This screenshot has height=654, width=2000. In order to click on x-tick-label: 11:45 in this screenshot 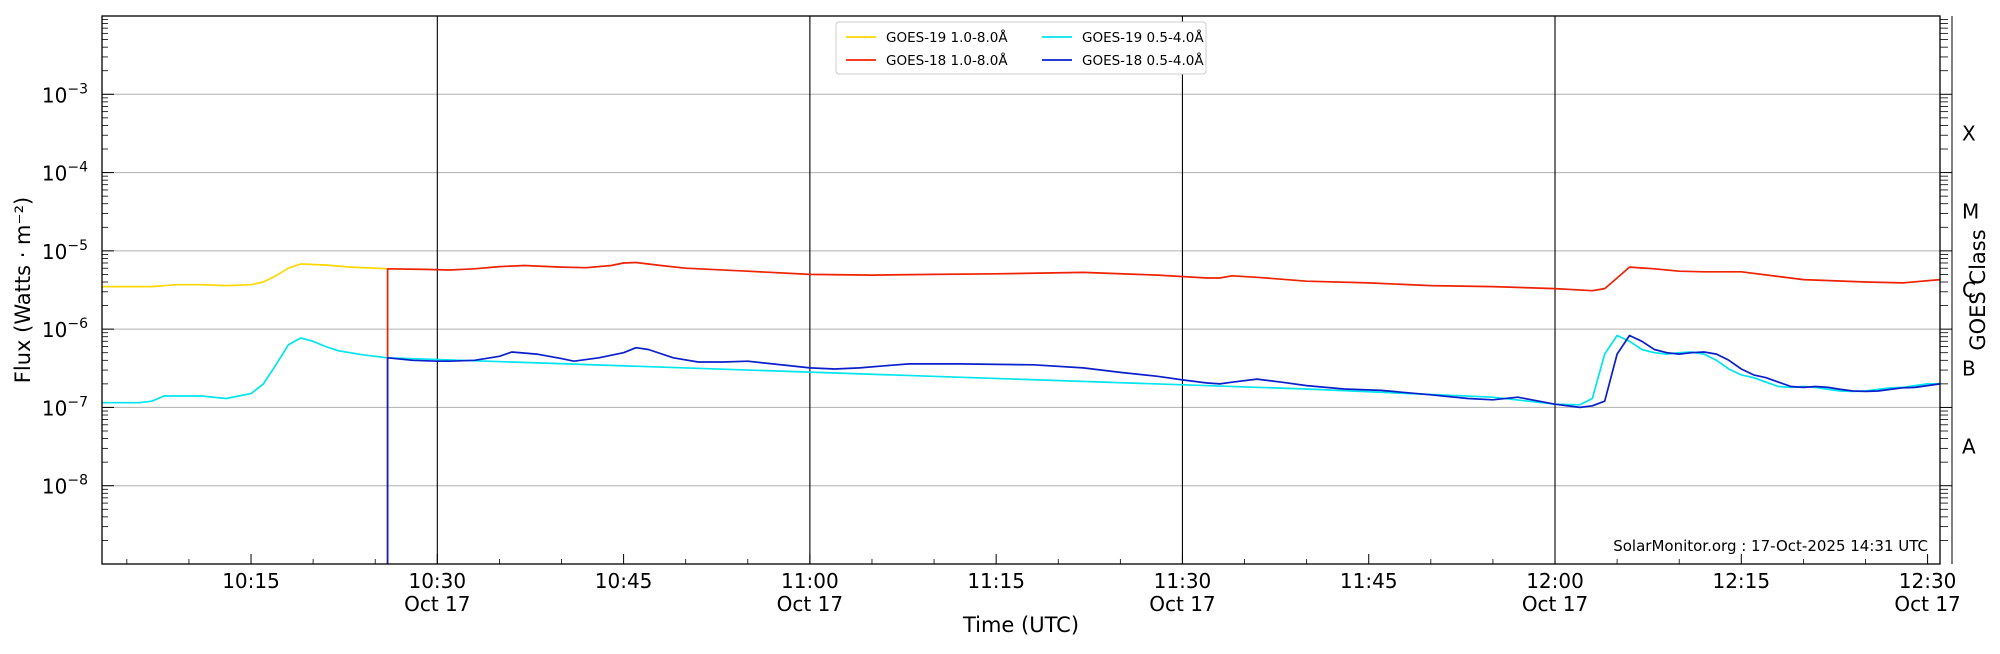, I will do `click(1369, 581)`.